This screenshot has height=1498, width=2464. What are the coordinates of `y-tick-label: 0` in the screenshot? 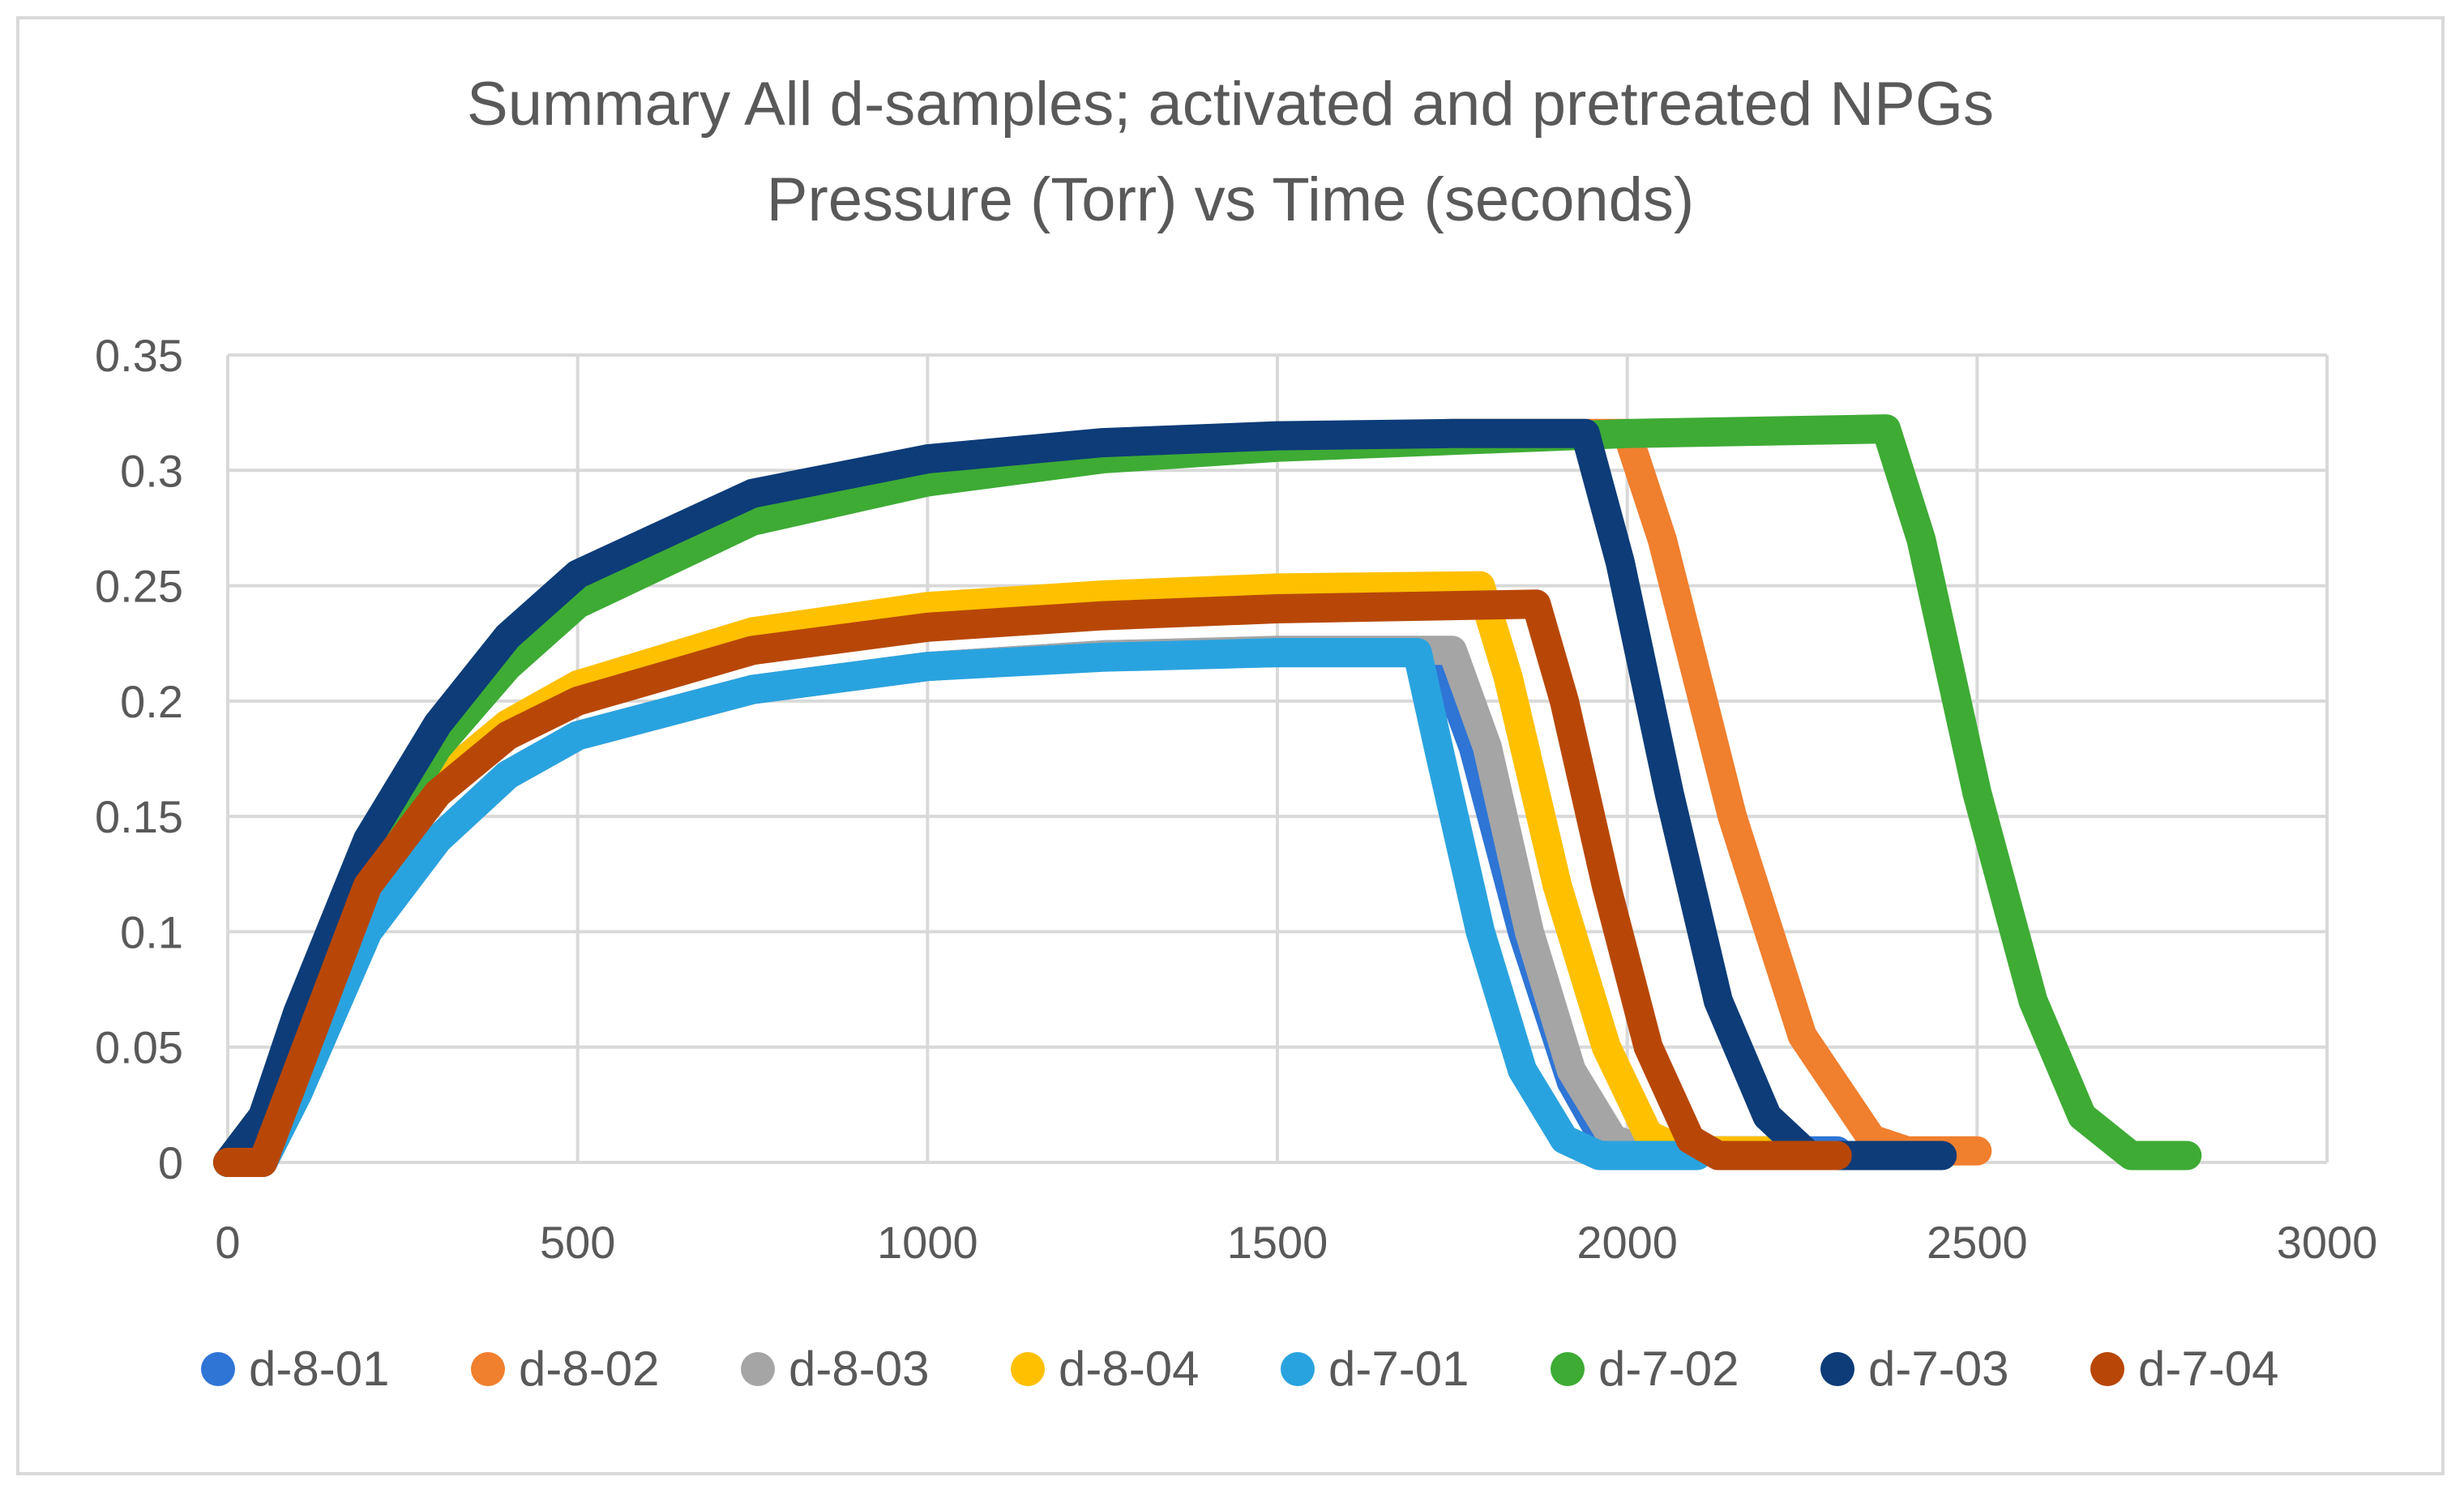 It's located at (170, 1162).